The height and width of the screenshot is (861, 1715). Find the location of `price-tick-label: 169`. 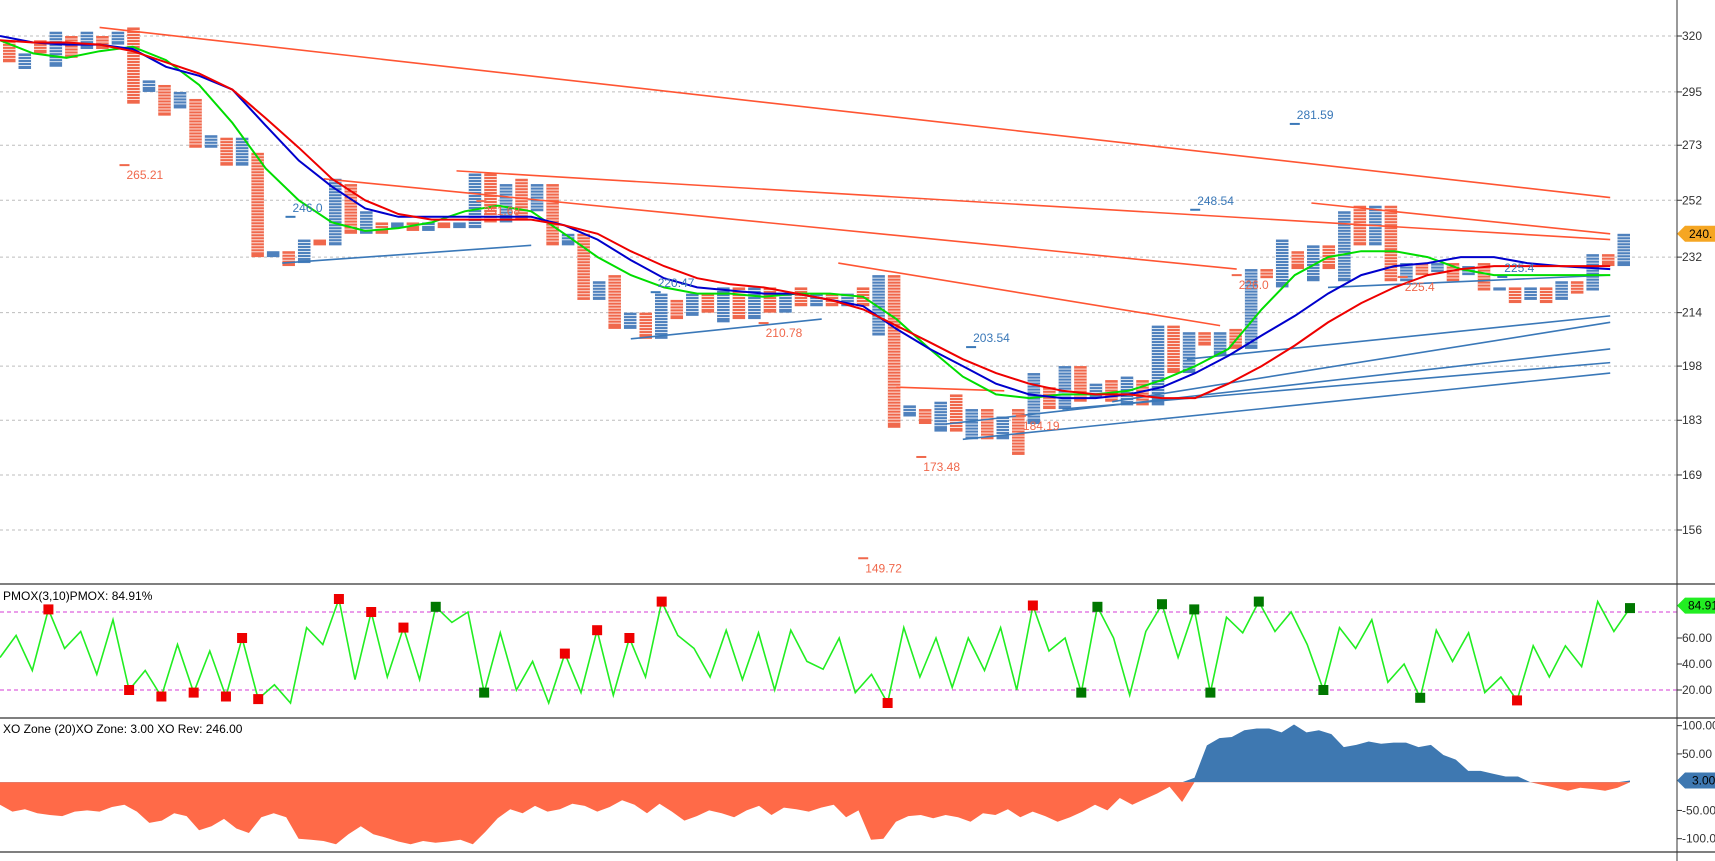

price-tick-label: 169 is located at coordinates (1692, 475).